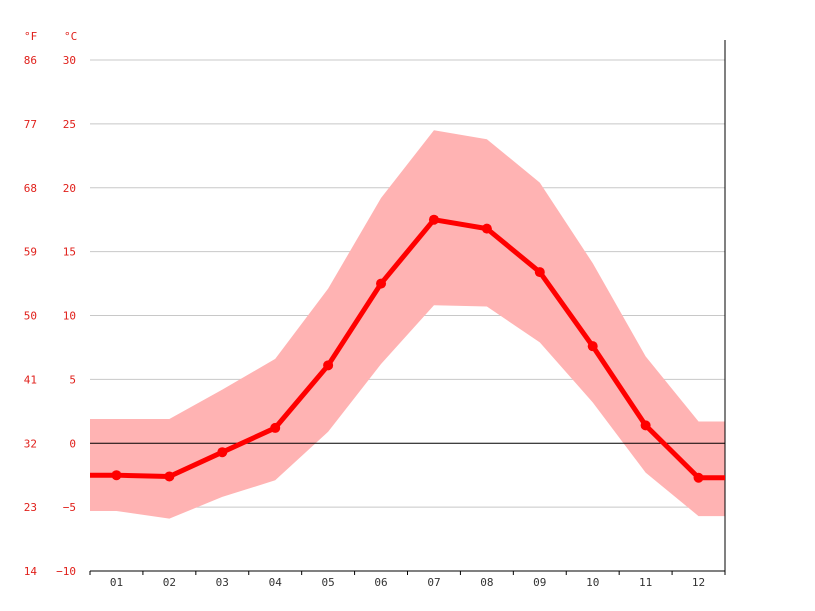 The width and height of the screenshot is (815, 611). Describe the element at coordinates (645, 582) in the screenshot. I see `x-tick-label: 11` at that location.